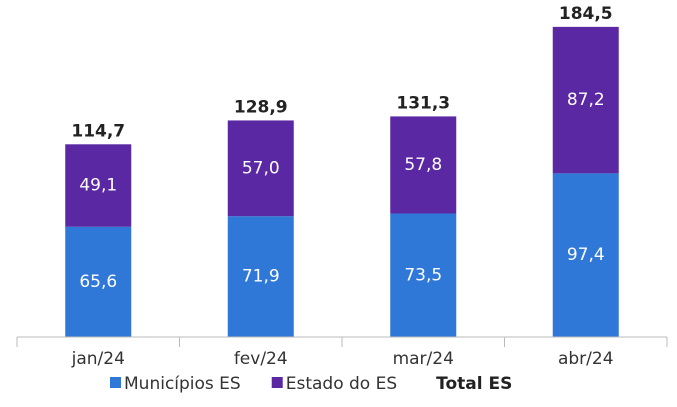 This screenshot has width=677, height=407. I want to click on legend-label: Total ES, so click(474, 384).